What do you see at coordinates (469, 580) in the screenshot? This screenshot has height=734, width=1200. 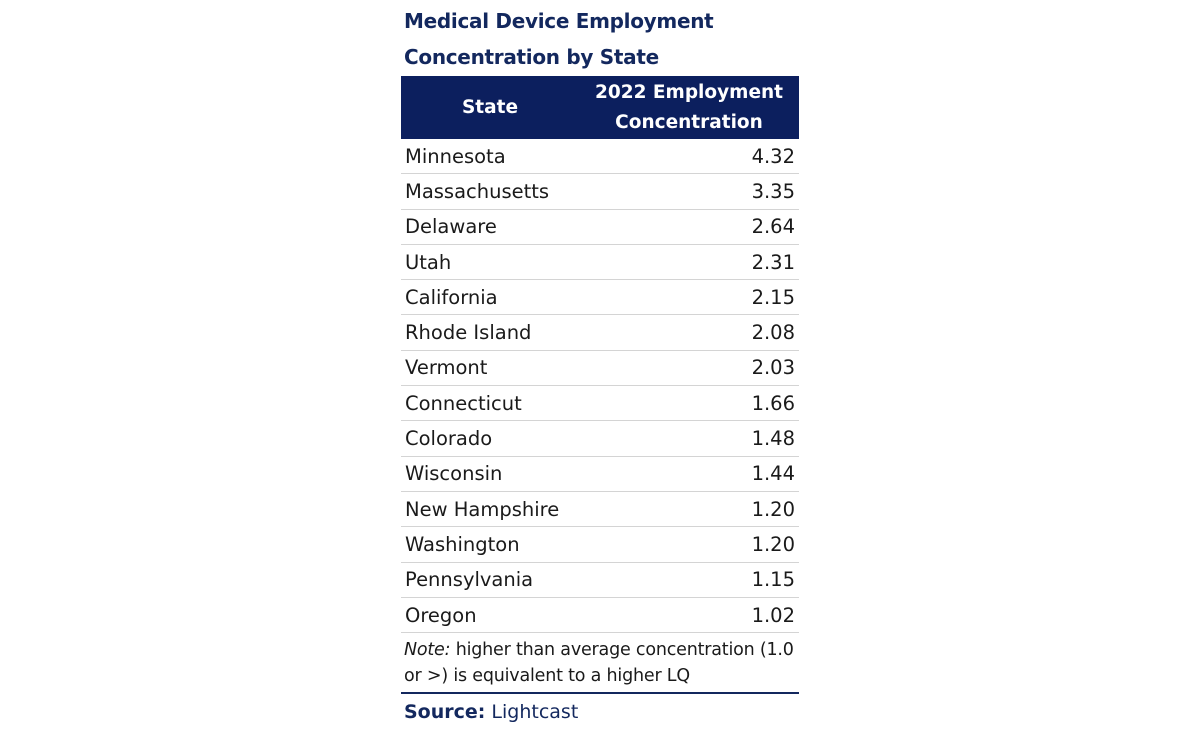 I see `state-cell: Pennsylvania` at bounding box center [469, 580].